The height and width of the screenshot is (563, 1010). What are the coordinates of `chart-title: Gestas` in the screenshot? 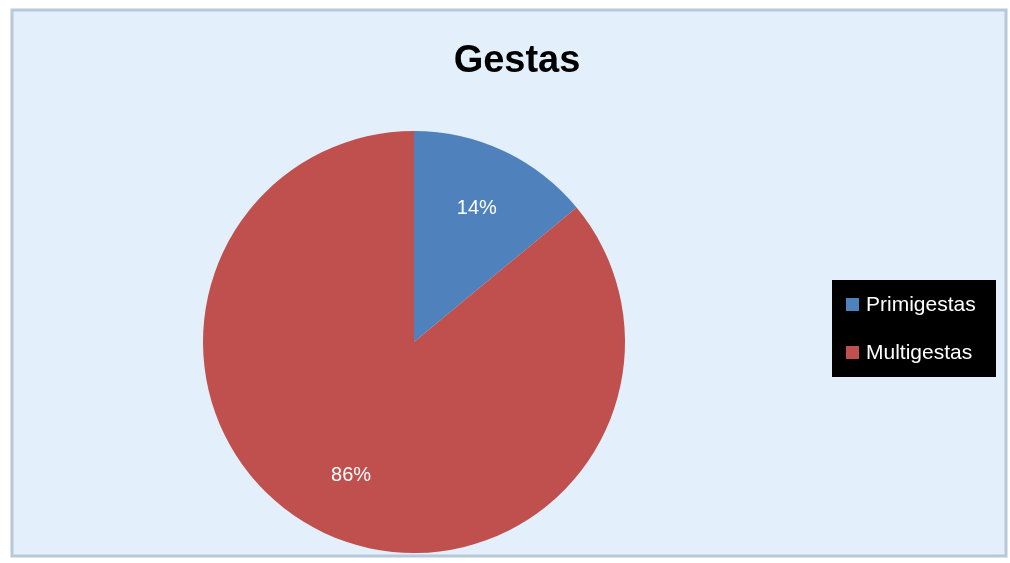 It's located at (517, 59).